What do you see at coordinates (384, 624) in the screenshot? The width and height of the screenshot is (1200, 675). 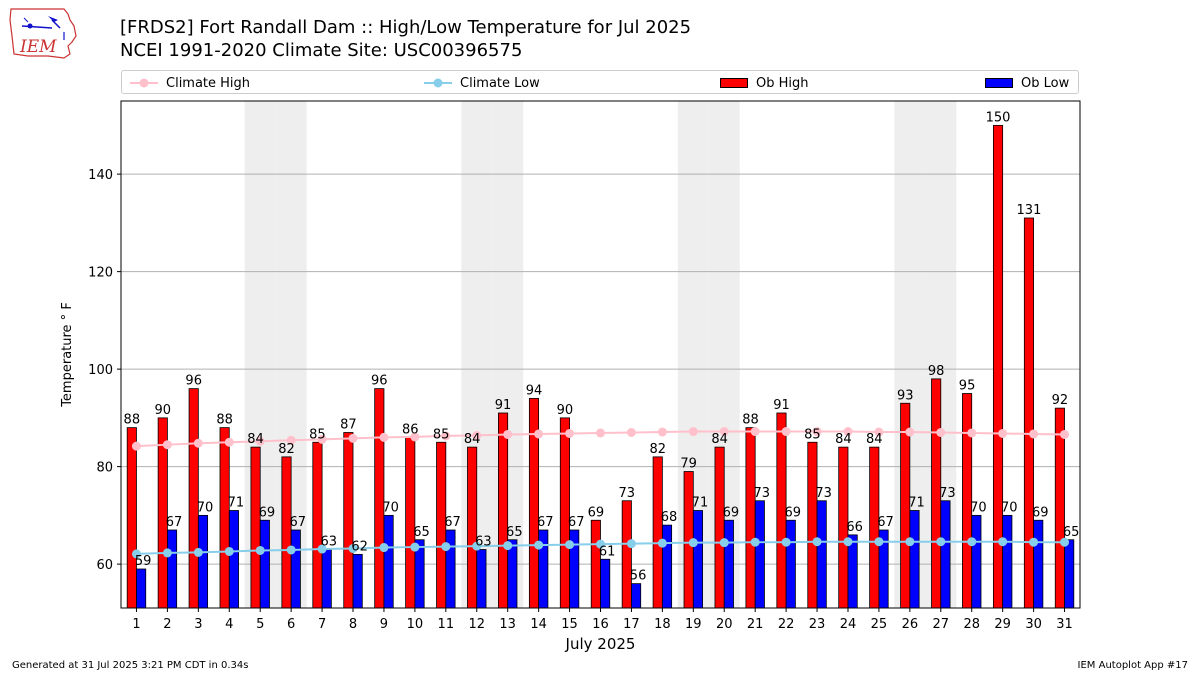 I see `x-tick-label-9: 9` at bounding box center [384, 624].